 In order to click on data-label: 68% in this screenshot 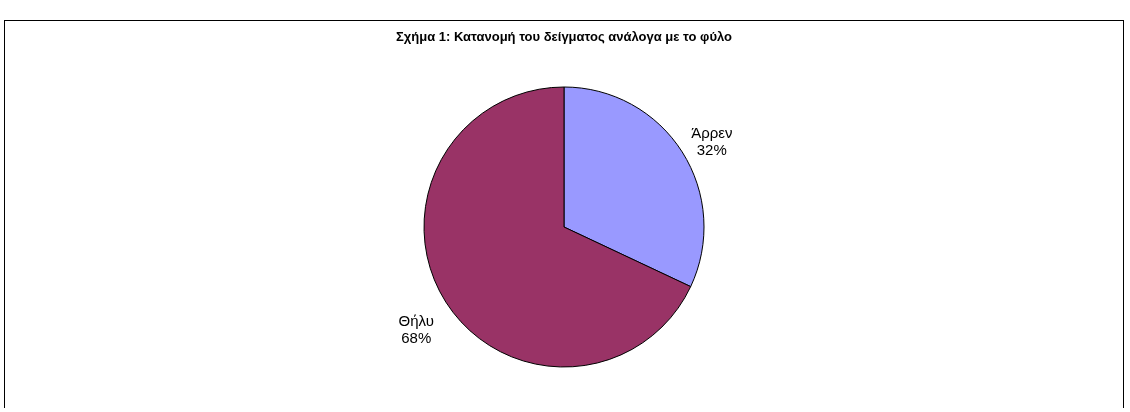, I will do `click(416, 337)`.